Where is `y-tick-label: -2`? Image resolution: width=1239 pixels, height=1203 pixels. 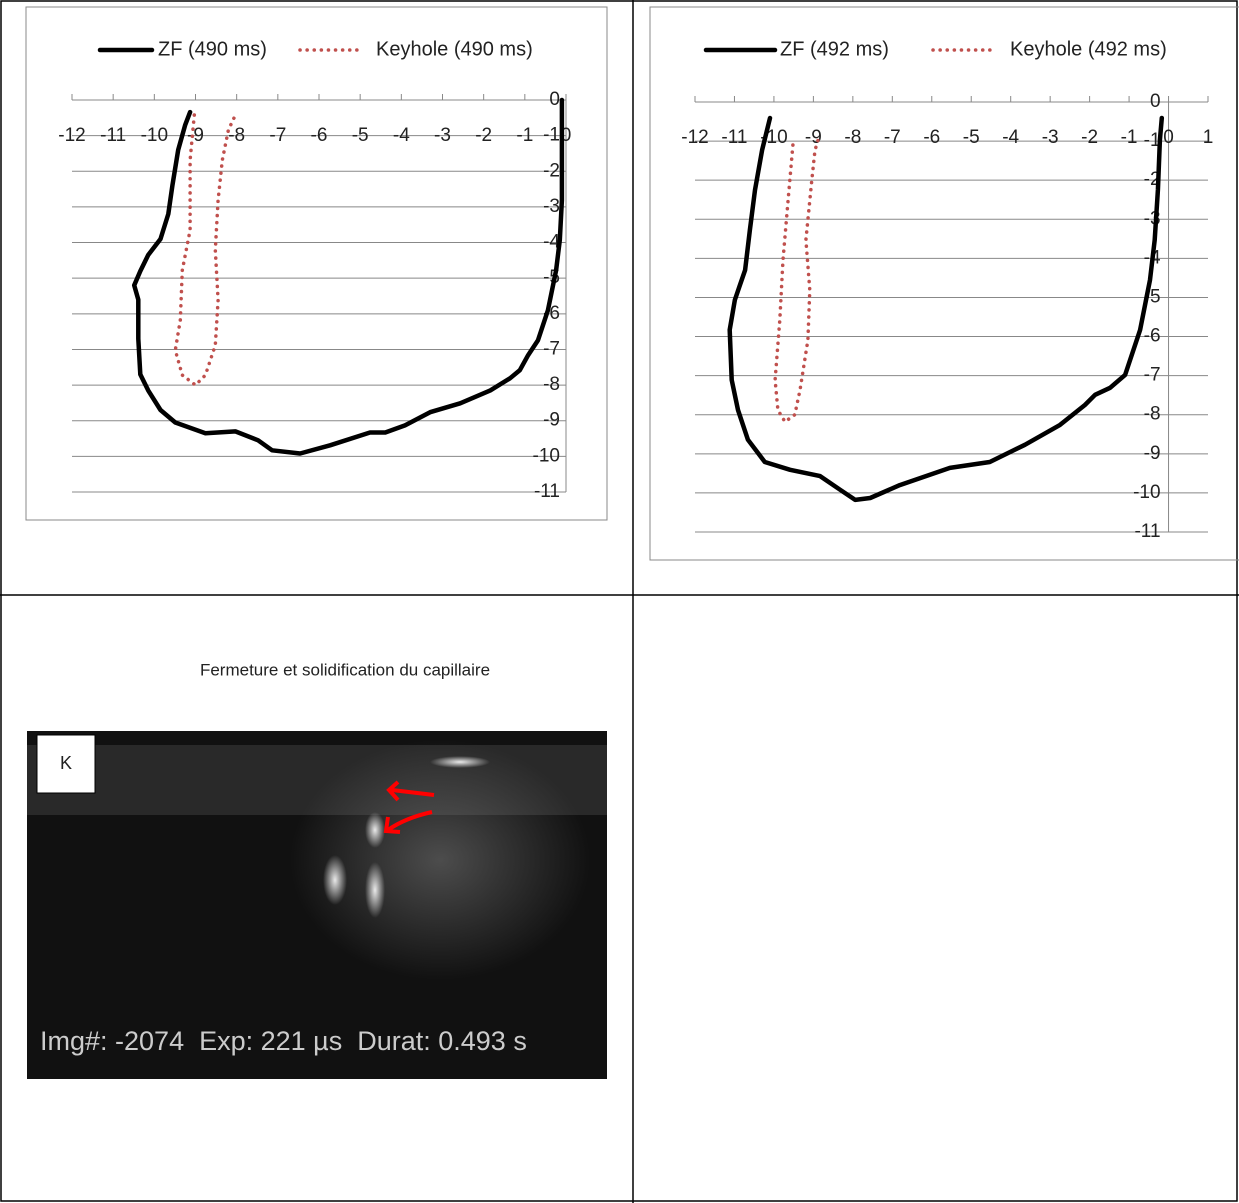 y-tick-label: -2 is located at coordinates (551, 170).